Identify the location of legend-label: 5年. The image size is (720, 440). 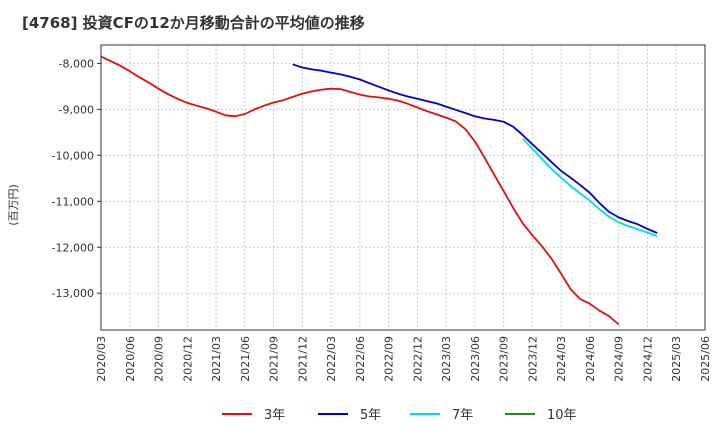
(370, 415).